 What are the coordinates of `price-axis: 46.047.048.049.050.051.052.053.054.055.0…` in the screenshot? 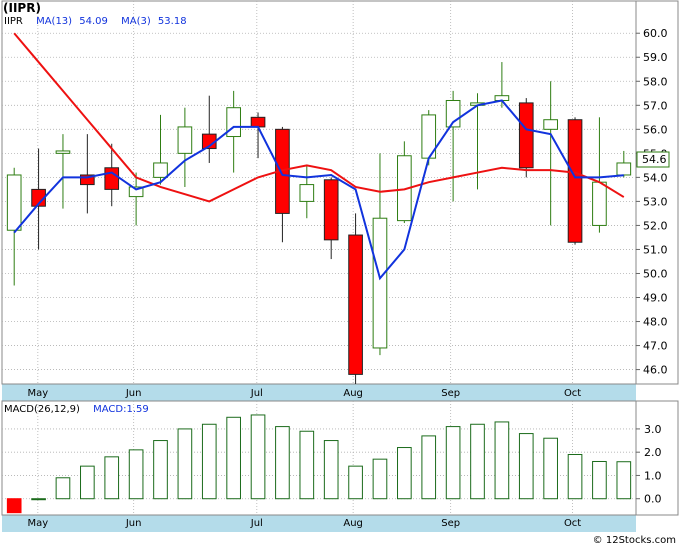 It's located at (652, 202).